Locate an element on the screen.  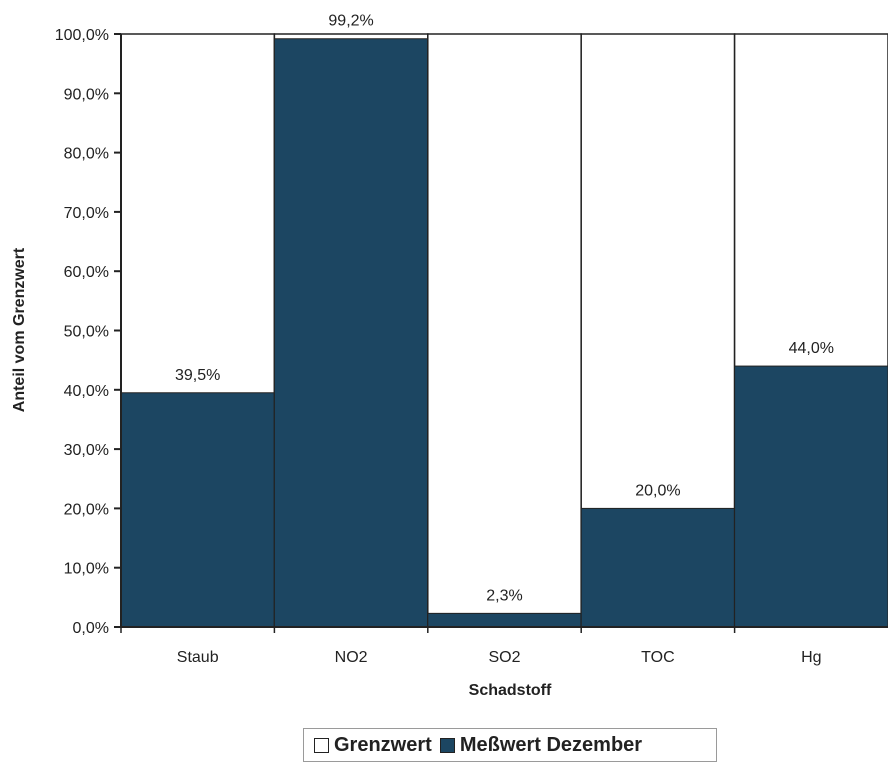
bar-grenzwert-so2 is located at coordinates (504, 330).